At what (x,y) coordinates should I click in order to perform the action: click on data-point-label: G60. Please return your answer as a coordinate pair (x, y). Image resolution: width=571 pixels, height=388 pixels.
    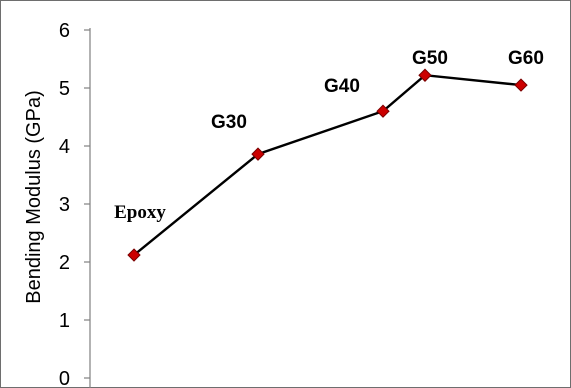
    Looking at the image, I should click on (526, 58).